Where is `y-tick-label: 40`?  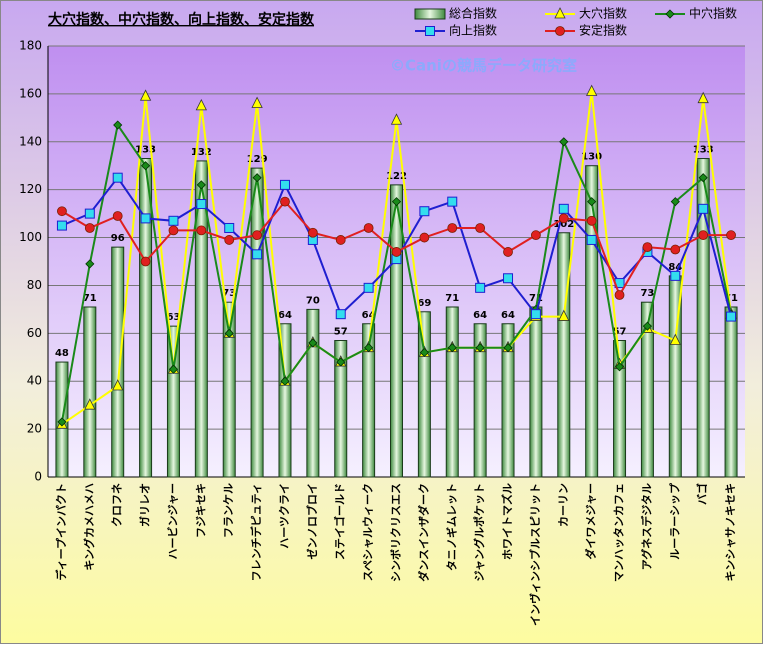
y-tick-label: 40 is located at coordinates (34, 381).